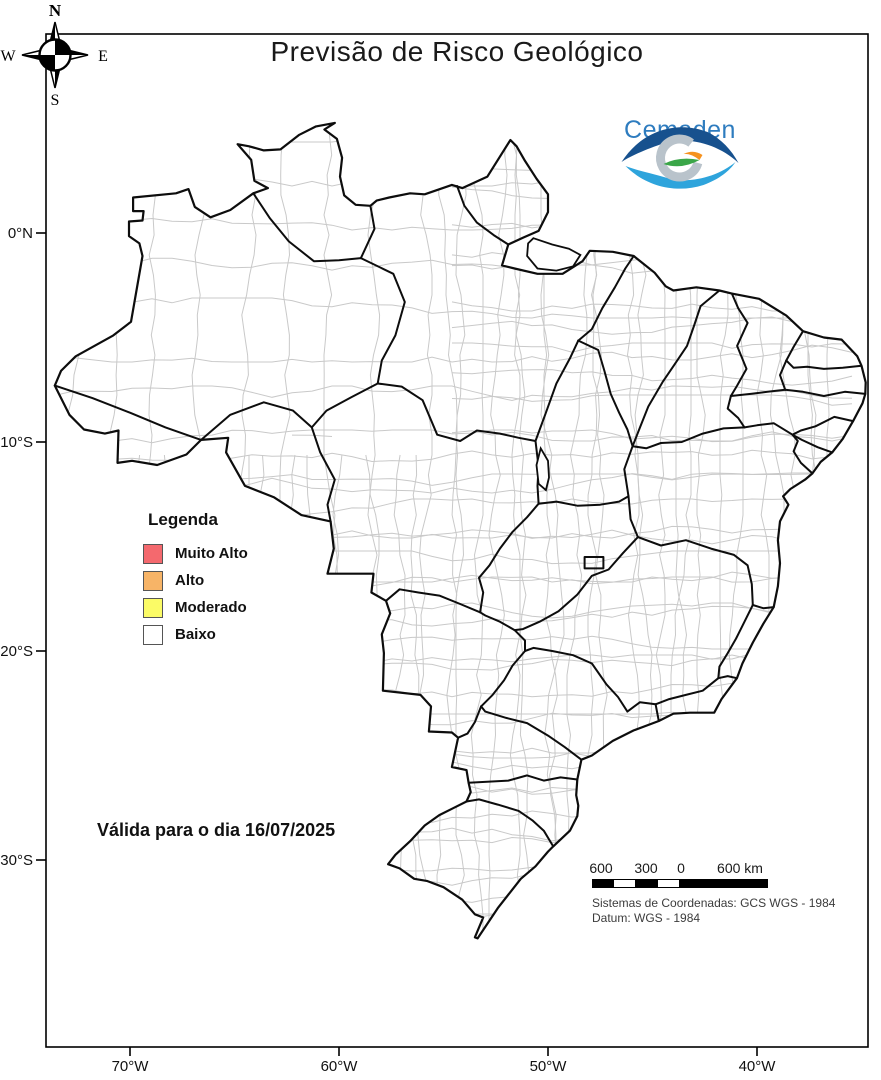  Describe the element at coordinates (758, 1066) in the screenshot. I see `lon-tick-label: 40°W` at that location.